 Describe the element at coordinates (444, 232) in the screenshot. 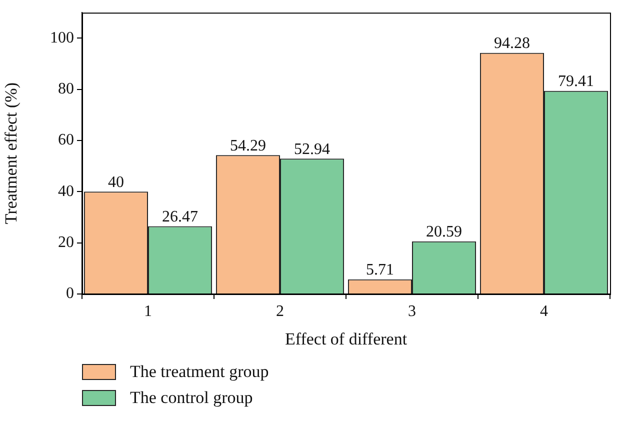

I see `data-label: 20.59` at that location.